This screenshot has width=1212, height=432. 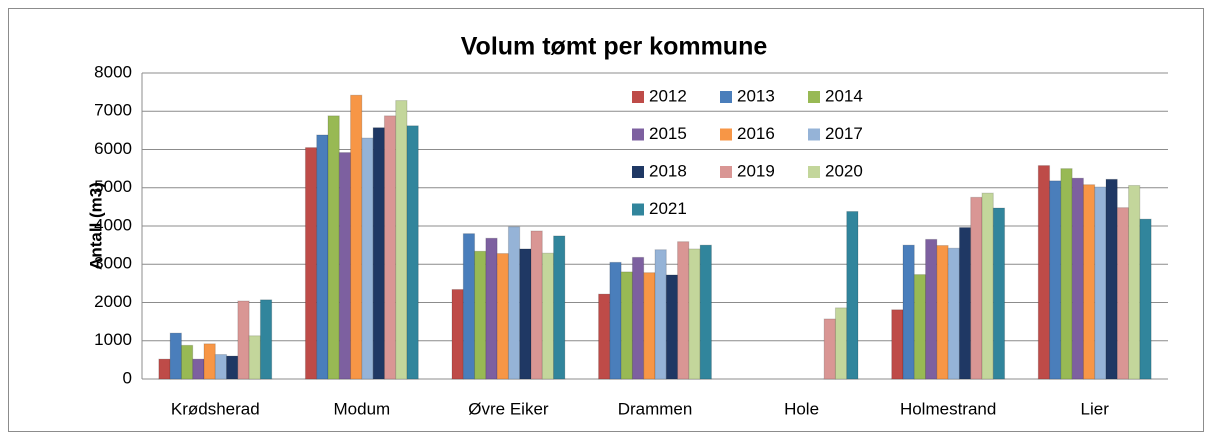 I want to click on legend-label: 2016, so click(x=756, y=133).